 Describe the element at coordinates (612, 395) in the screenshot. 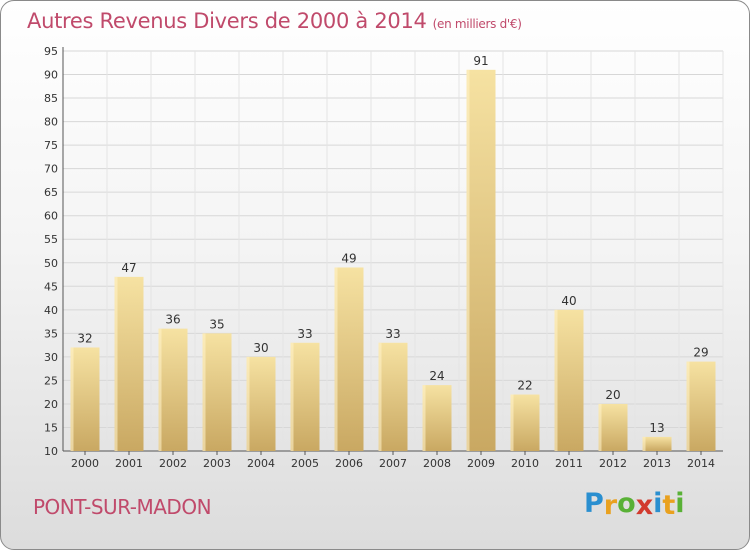

I see `value-label: 20` at that location.